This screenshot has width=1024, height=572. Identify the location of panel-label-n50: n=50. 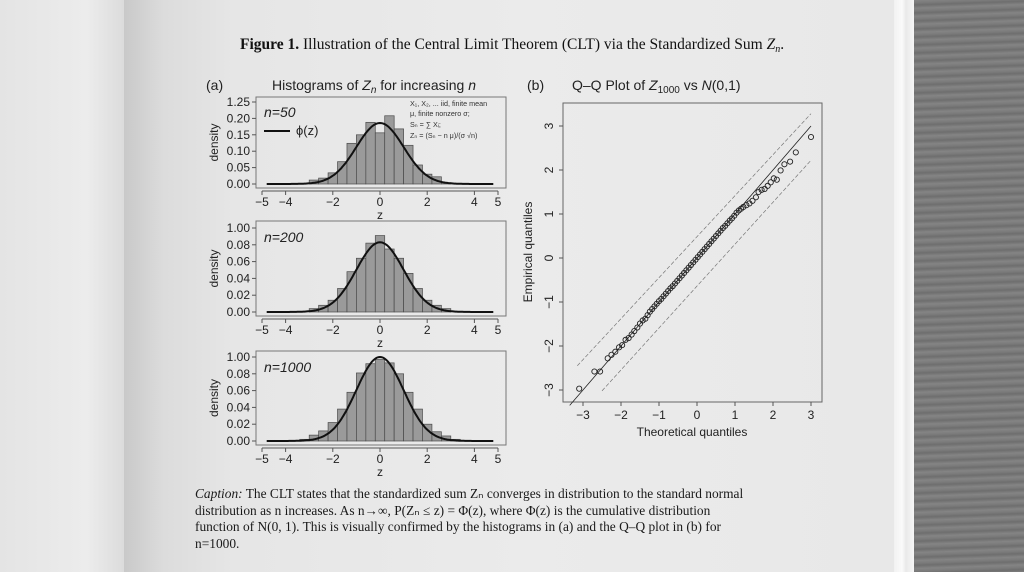
(280, 112).